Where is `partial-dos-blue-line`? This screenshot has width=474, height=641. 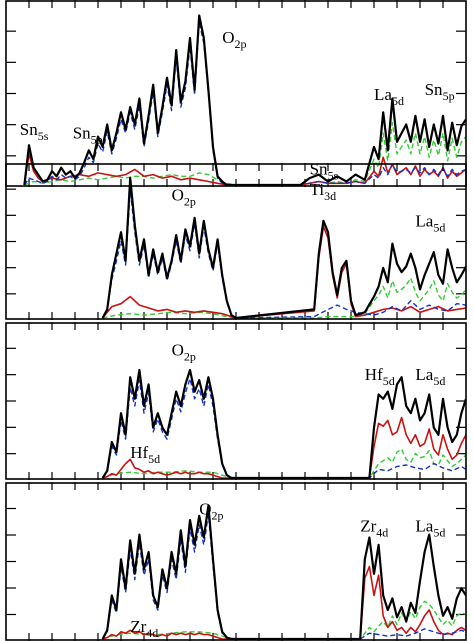
partial-dos-blue-line is located at coordinates (284, 428).